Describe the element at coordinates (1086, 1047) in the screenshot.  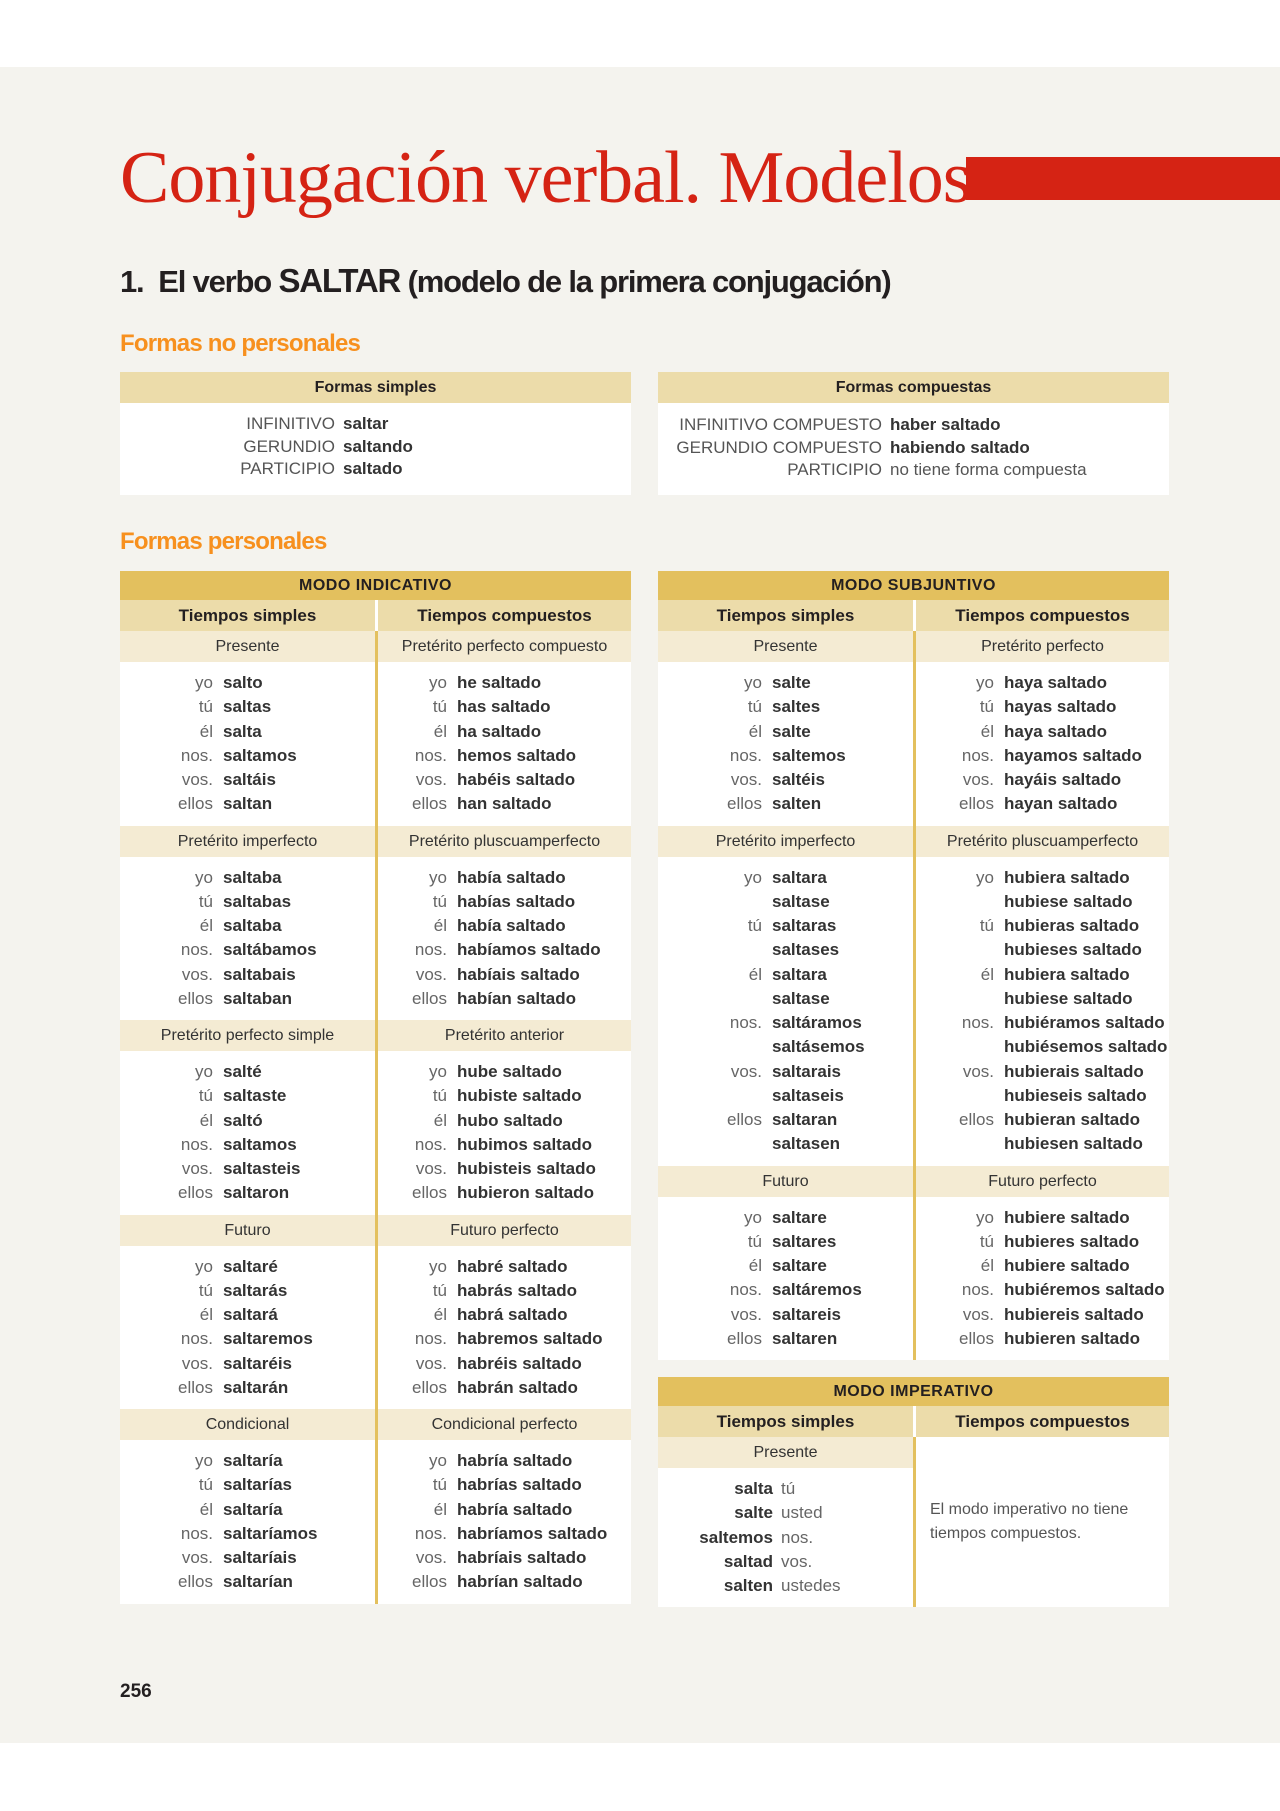
I see `verb-form: hubiésemos saltado` at that location.